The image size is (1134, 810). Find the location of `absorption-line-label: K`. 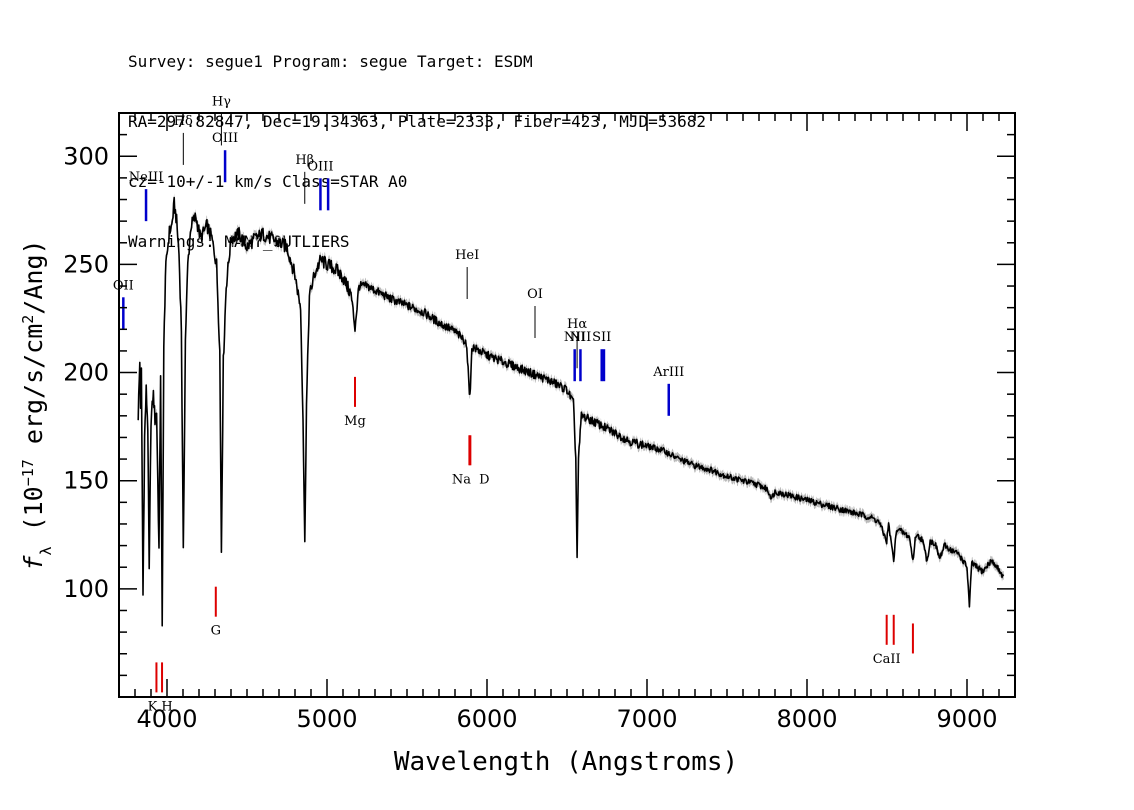

absorption-line-label: K is located at coordinates (153, 706).